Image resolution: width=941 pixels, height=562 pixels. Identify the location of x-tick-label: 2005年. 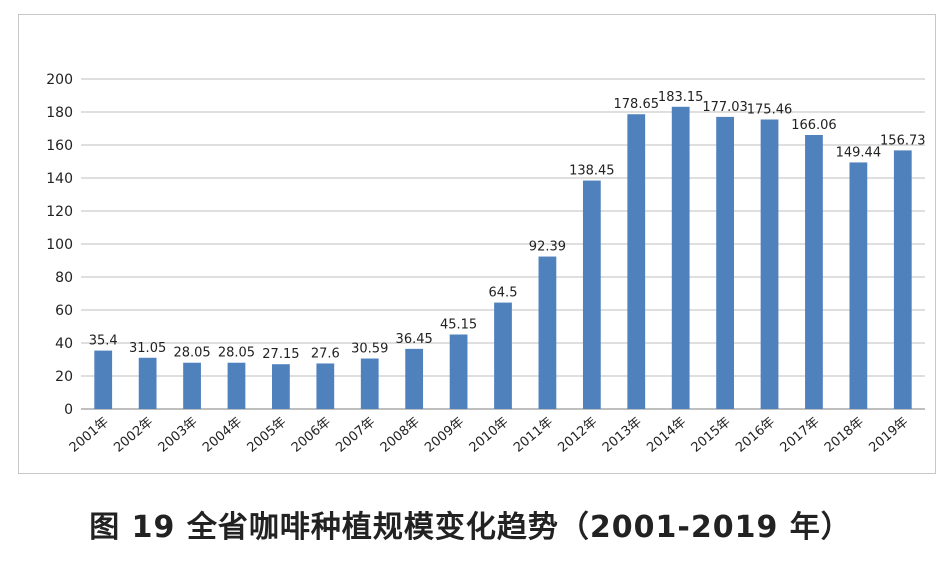
(267, 435).